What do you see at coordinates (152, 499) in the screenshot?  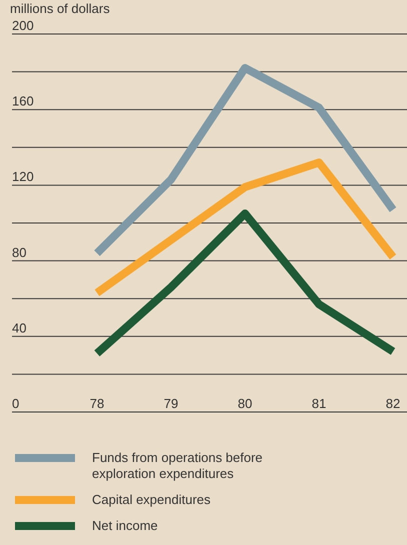 I see `legend-label: Capital expenditures` at bounding box center [152, 499].